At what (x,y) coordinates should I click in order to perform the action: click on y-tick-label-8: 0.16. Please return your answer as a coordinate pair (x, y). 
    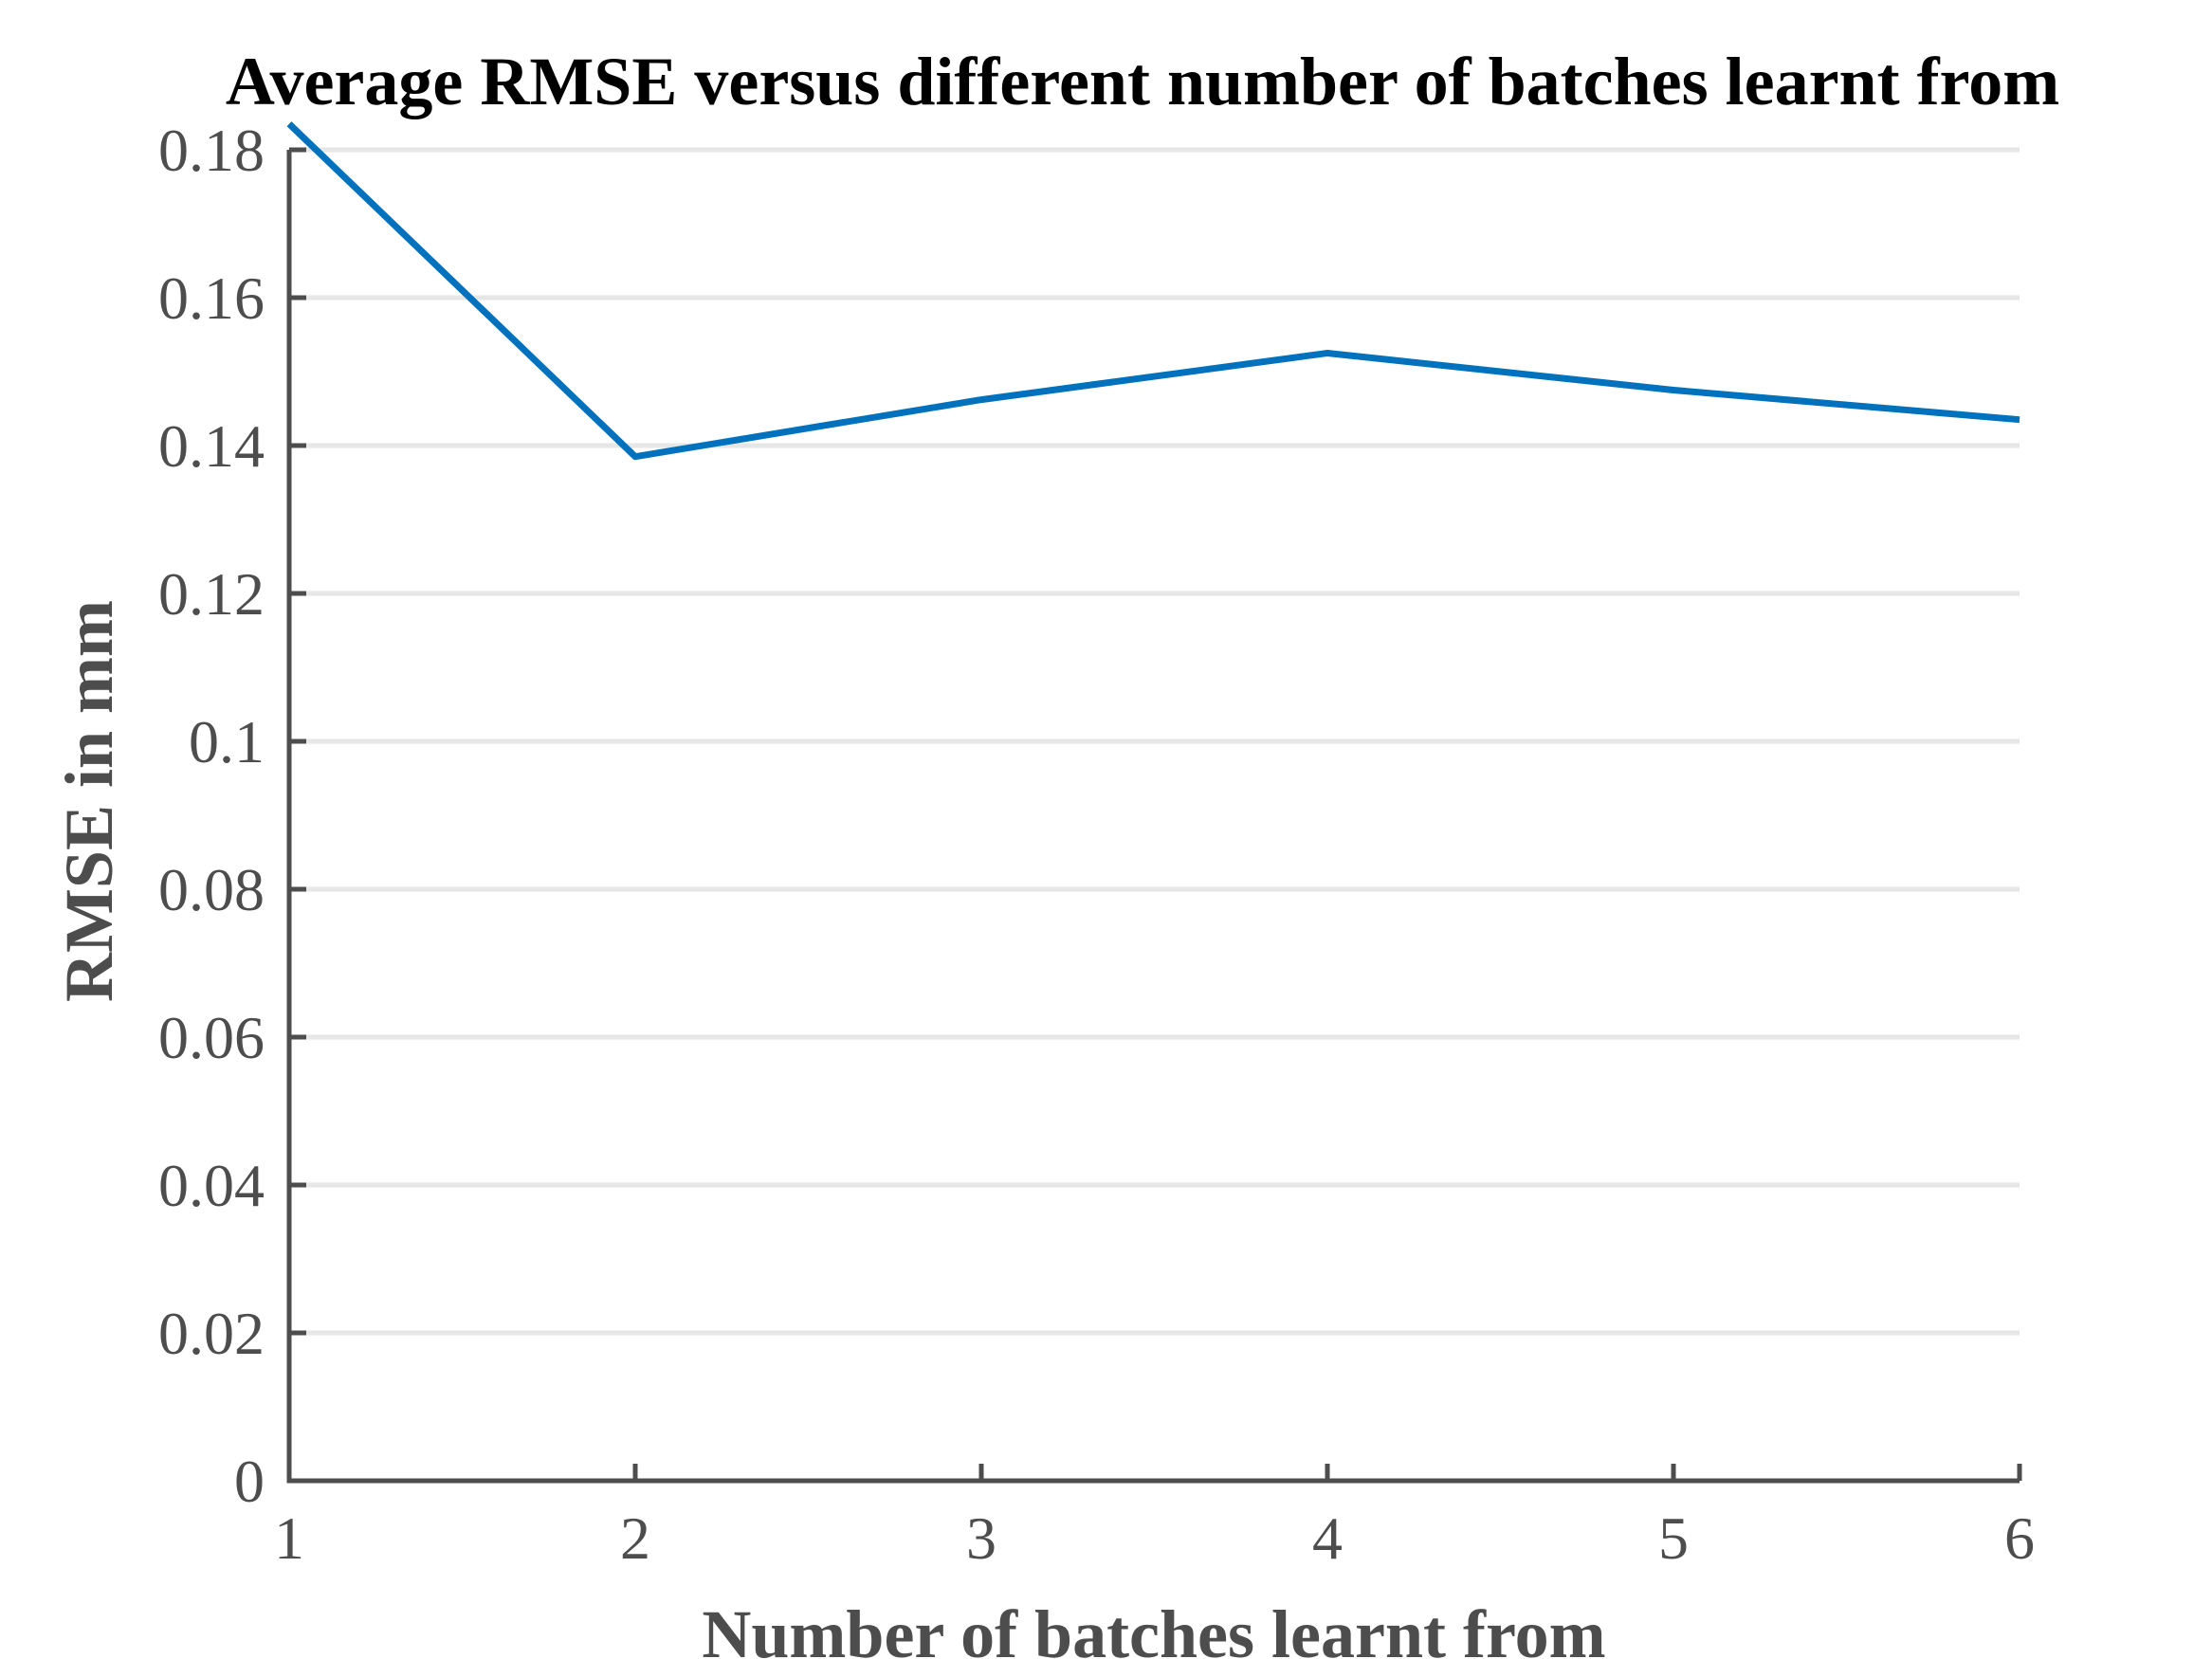
    Looking at the image, I should click on (211, 298).